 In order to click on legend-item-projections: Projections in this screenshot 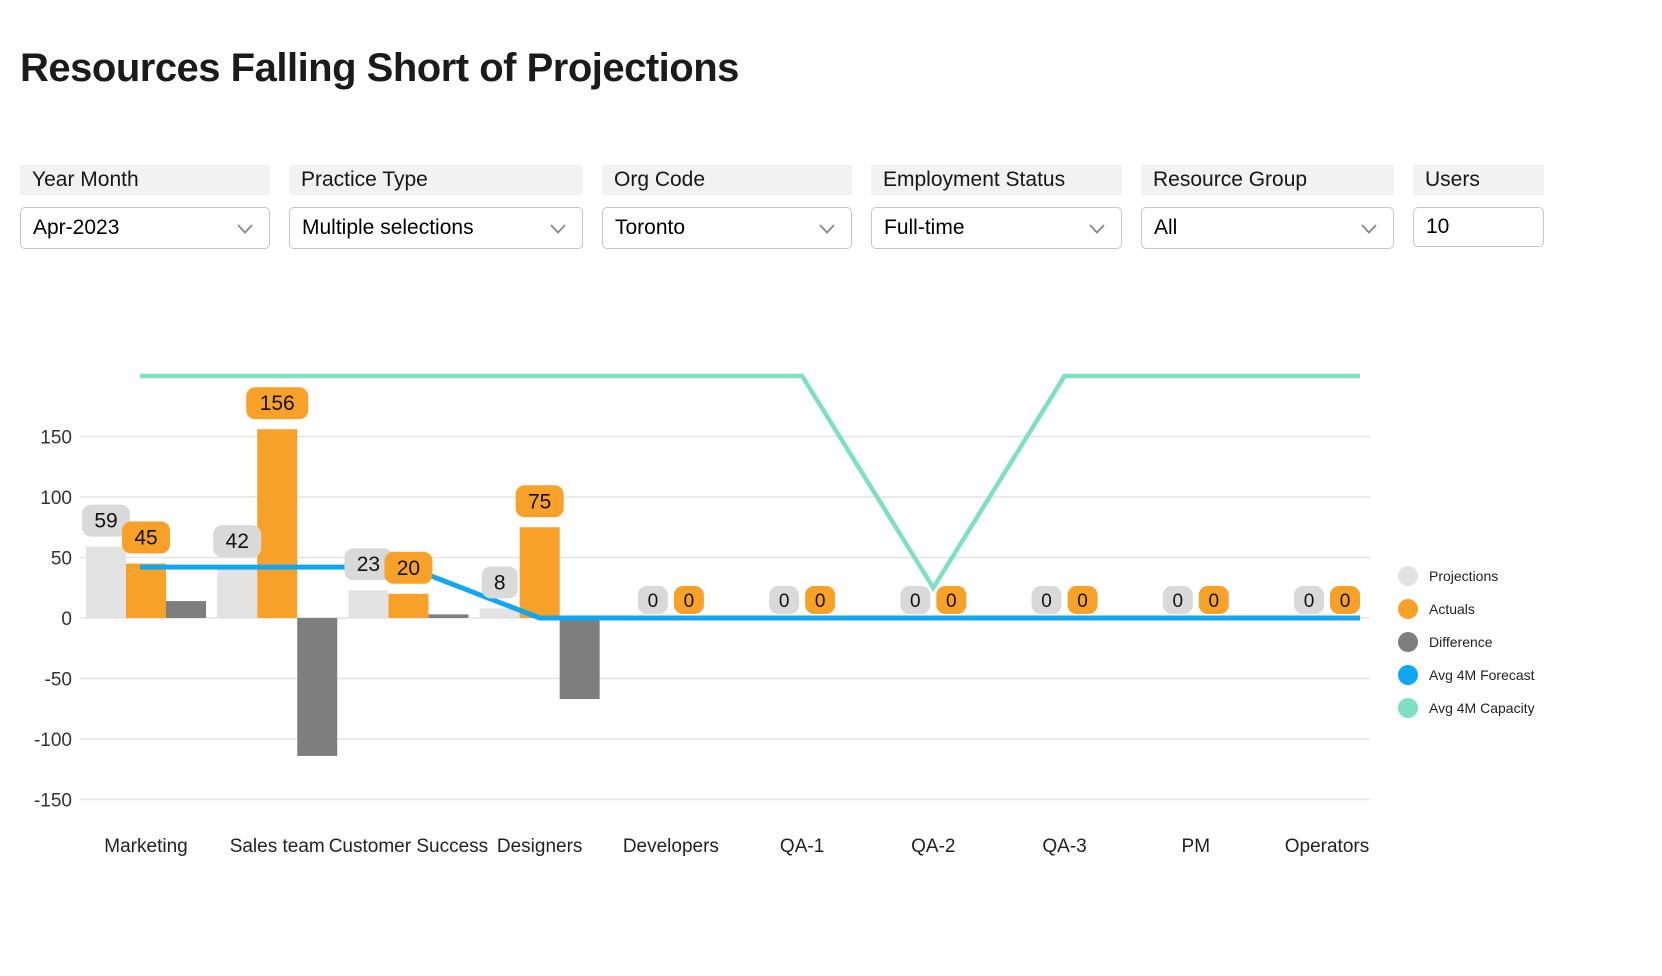, I will do `click(1466, 576)`.